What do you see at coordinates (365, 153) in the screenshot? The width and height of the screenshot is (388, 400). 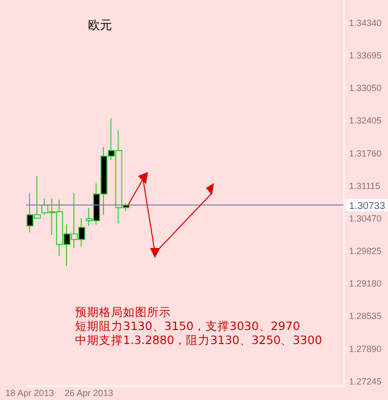 I see `y-tick-label: 1.31760` at bounding box center [365, 153].